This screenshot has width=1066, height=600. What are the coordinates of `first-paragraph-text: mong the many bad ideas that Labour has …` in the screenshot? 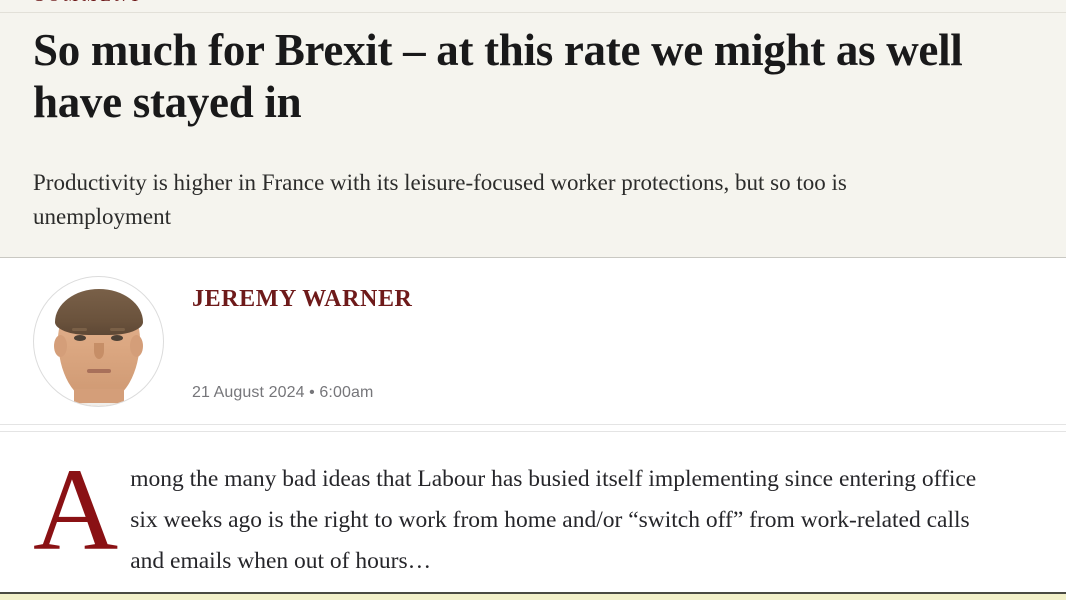 It's located at (553, 520).